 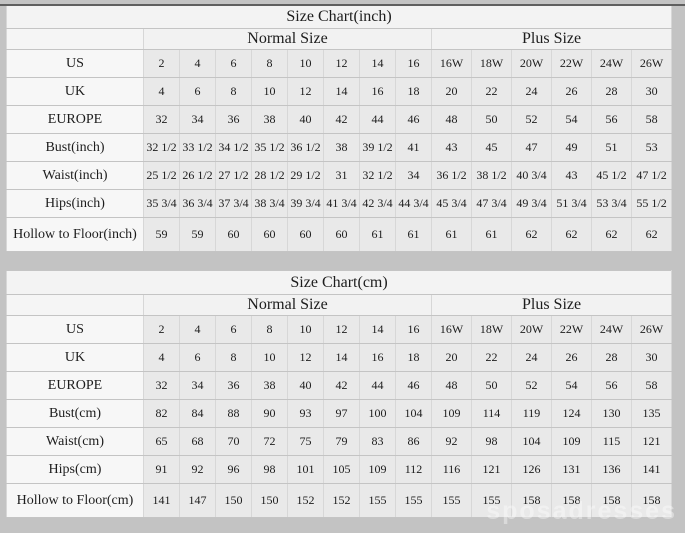 I want to click on size-value-cell: 121, so click(x=491, y=469).